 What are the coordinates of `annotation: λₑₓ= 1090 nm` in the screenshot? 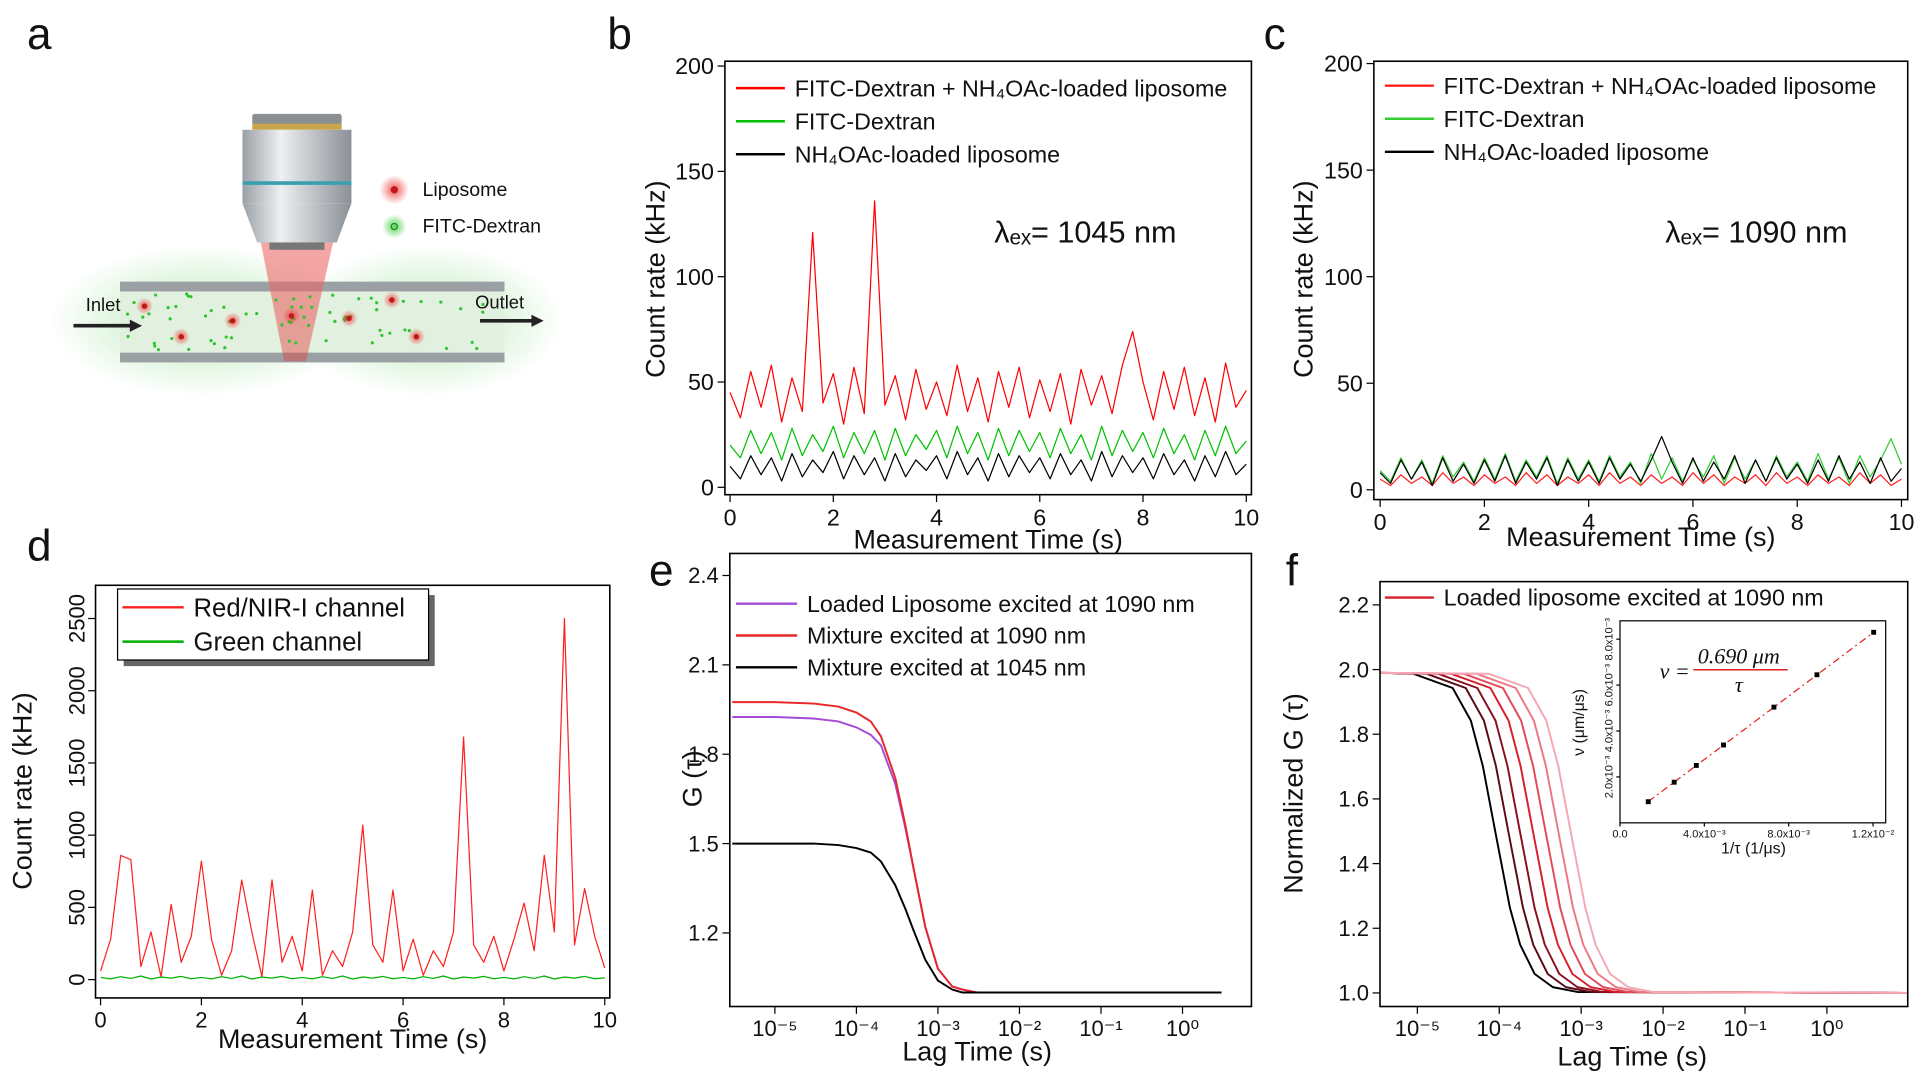 It's located at (1756, 232).